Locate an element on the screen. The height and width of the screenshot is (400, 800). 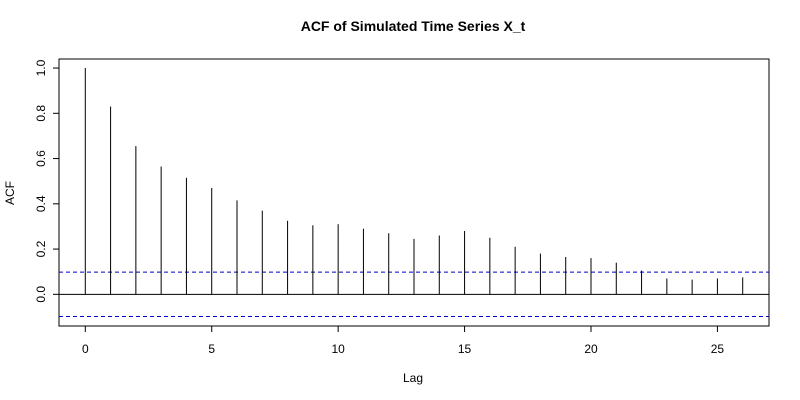
y-tick-label: 0.4 is located at coordinates (41, 203).